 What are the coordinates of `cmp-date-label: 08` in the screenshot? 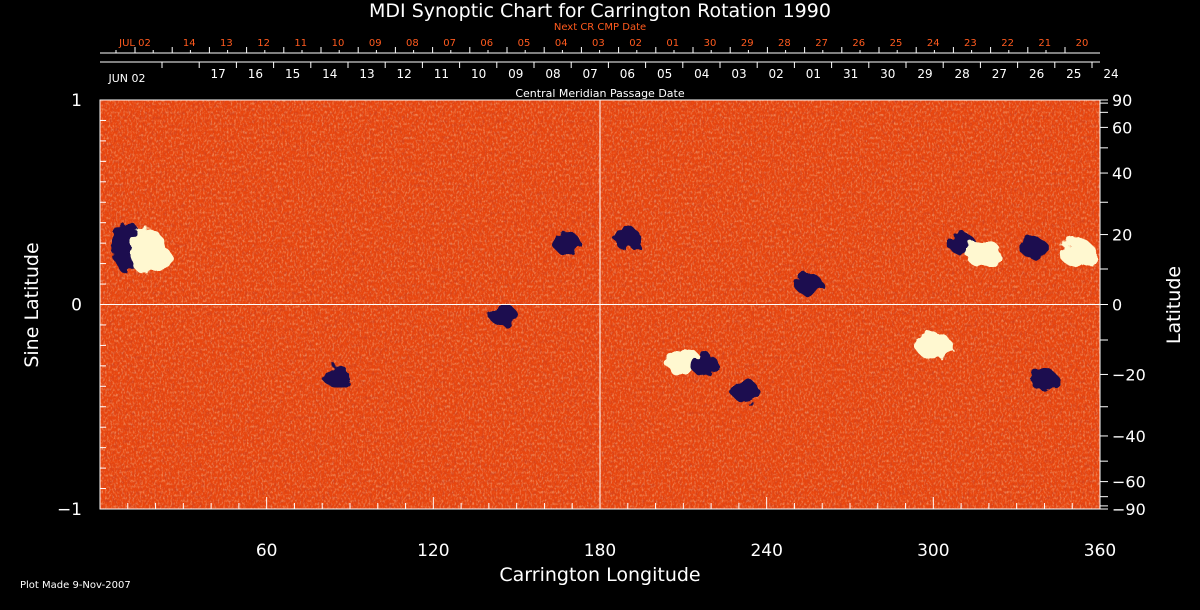 It's located at (552, 74).